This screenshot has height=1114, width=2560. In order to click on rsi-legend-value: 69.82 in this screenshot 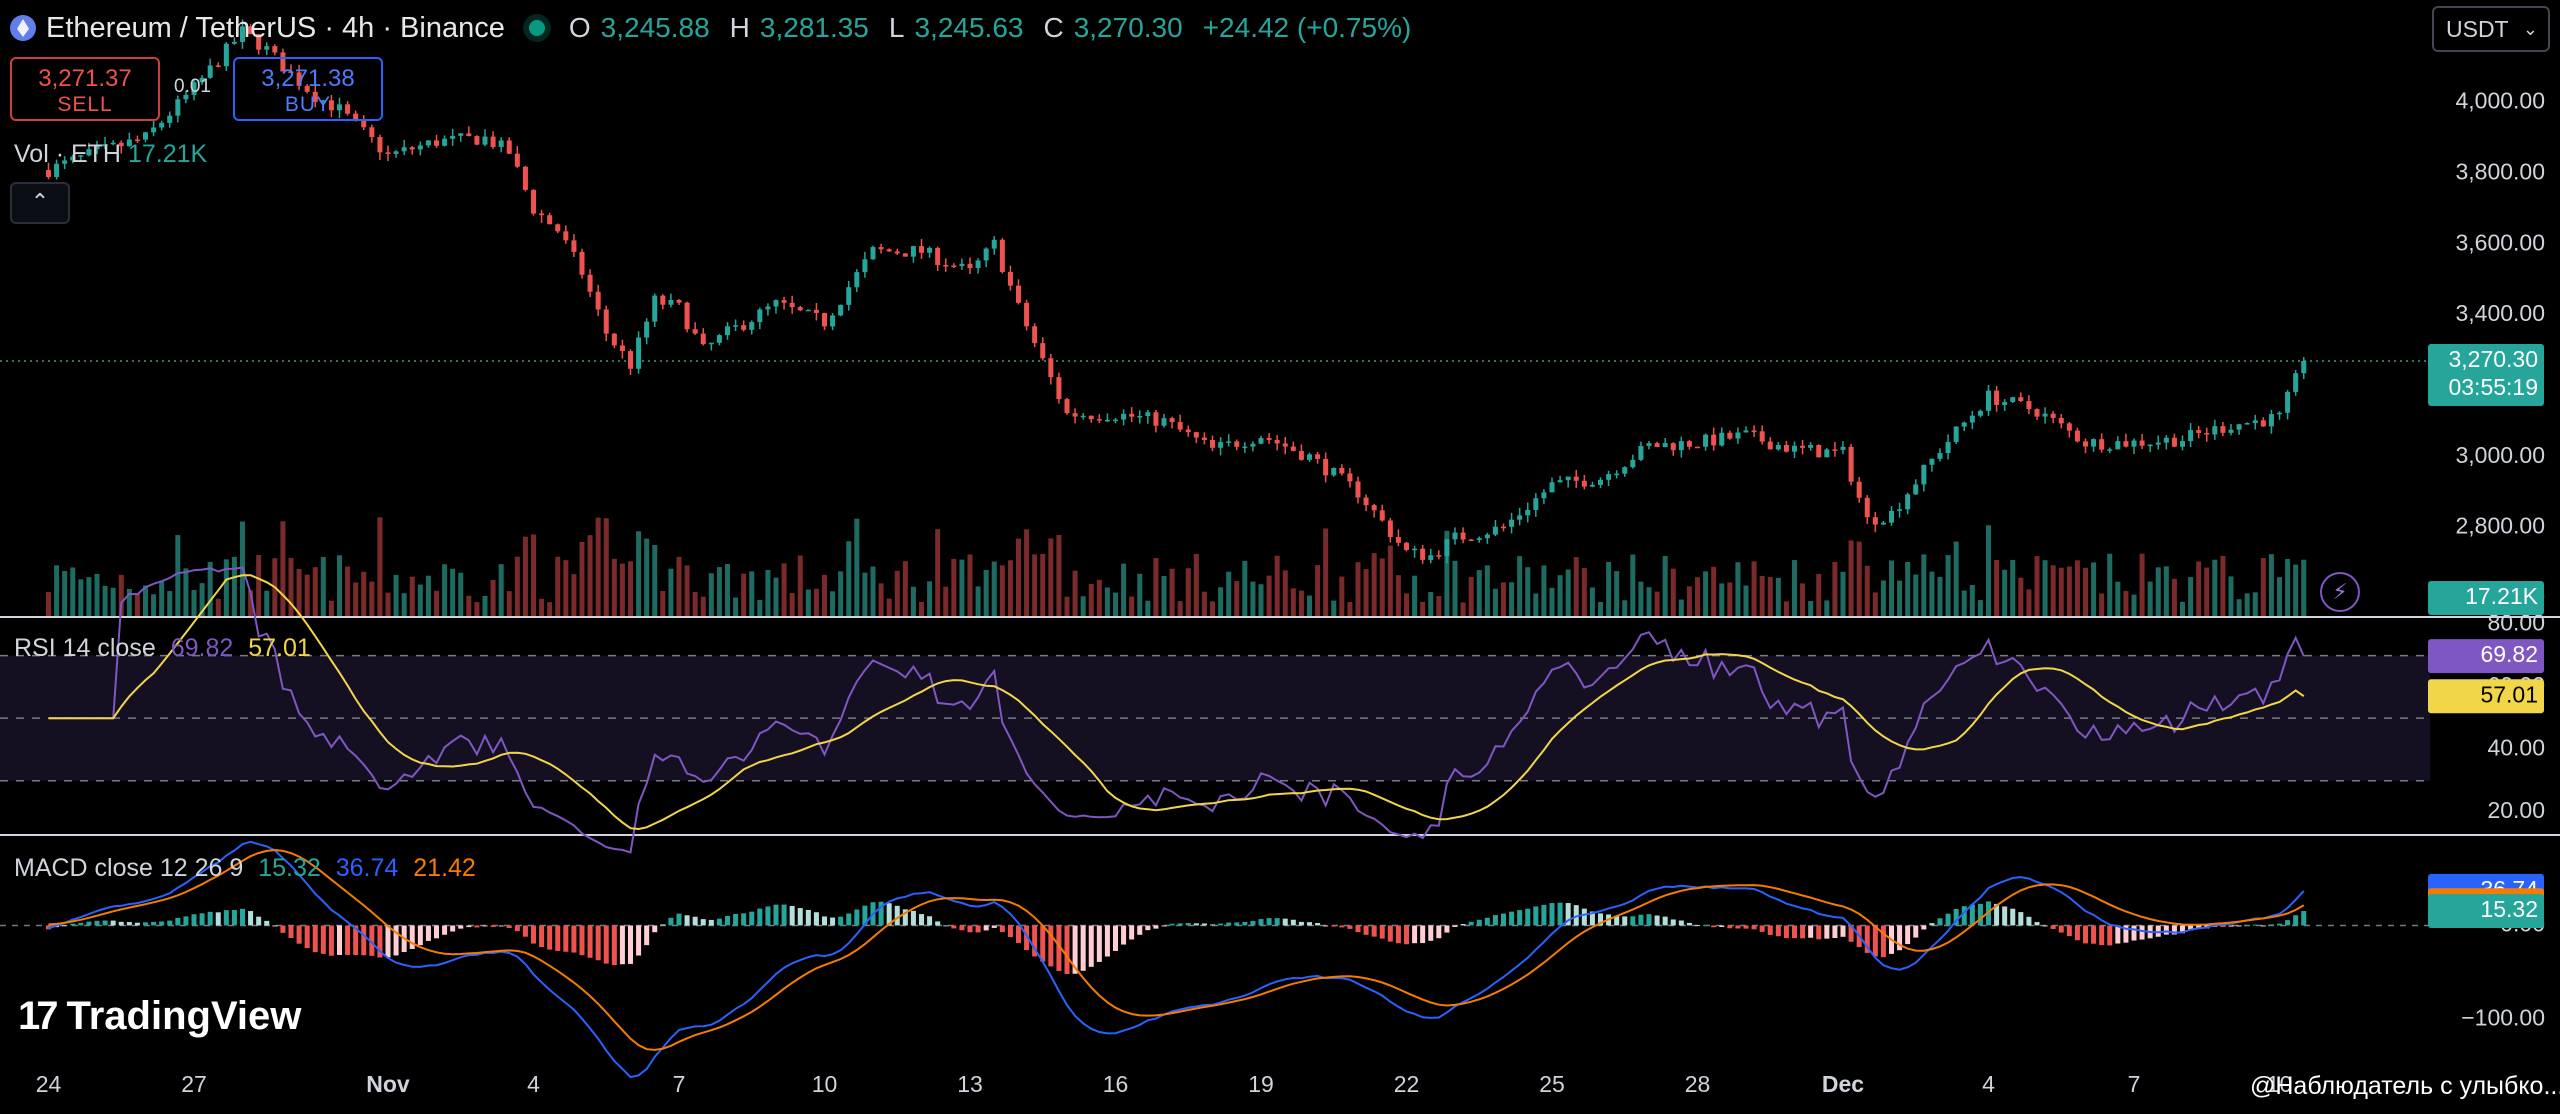, I will do `click(202, 648)`.